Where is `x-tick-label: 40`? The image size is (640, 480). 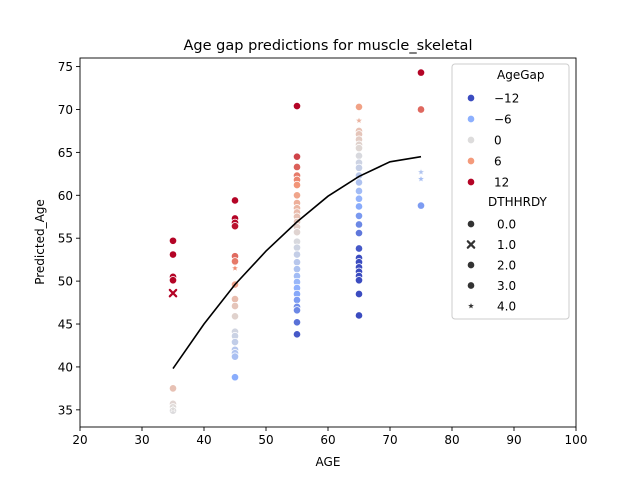
x-tick-label: 40 is located at coordinates (203, 440).